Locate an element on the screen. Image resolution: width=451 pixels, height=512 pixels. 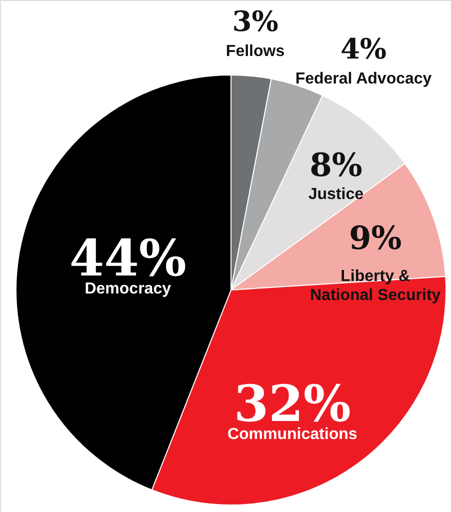
slice-label: Justice is located at coordinates (336, 194).